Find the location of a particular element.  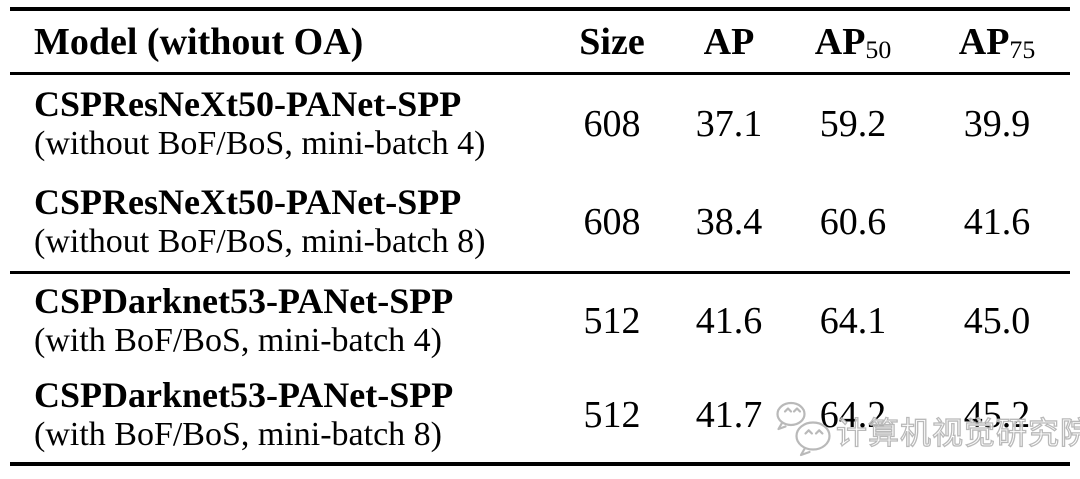

ap-value: 37.1 is located at coordinates (729, 124).